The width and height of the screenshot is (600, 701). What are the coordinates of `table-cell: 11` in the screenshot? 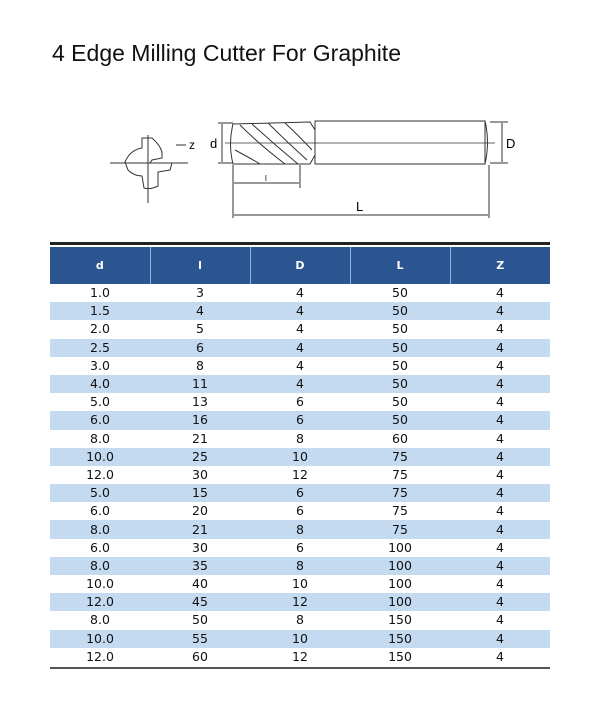 It's located at (200, 384).